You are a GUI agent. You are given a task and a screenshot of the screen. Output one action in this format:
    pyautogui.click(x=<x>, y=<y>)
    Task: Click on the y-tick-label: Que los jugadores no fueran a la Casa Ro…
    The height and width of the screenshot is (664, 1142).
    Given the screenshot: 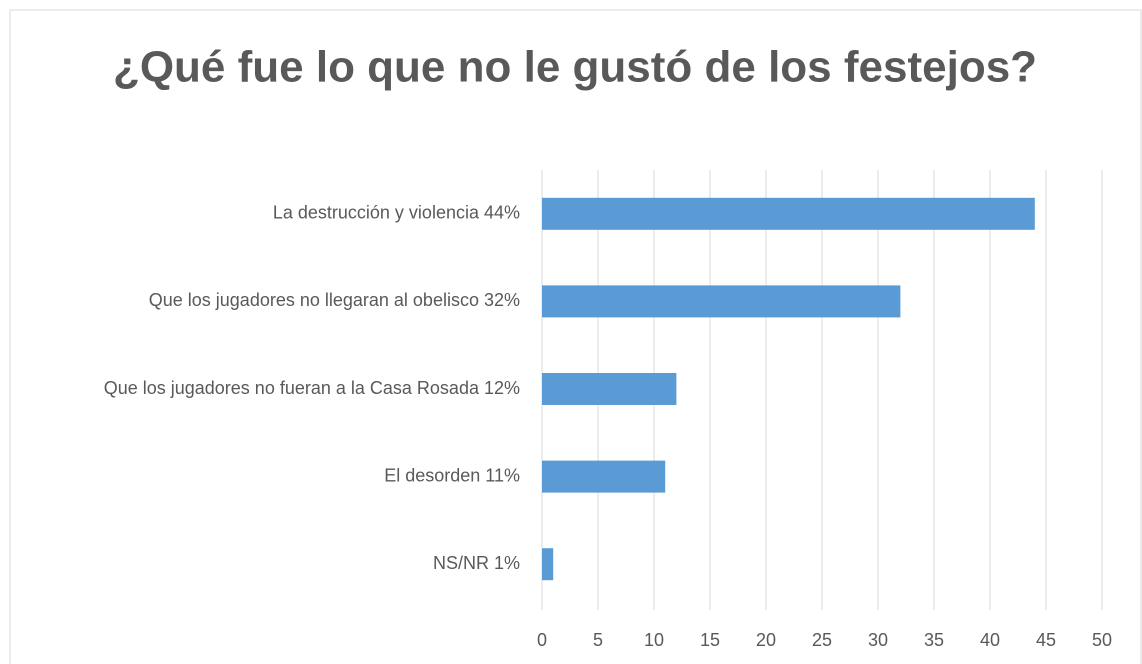 What is the action you would take?
    pyautogui.click(x=312, y=388)
    